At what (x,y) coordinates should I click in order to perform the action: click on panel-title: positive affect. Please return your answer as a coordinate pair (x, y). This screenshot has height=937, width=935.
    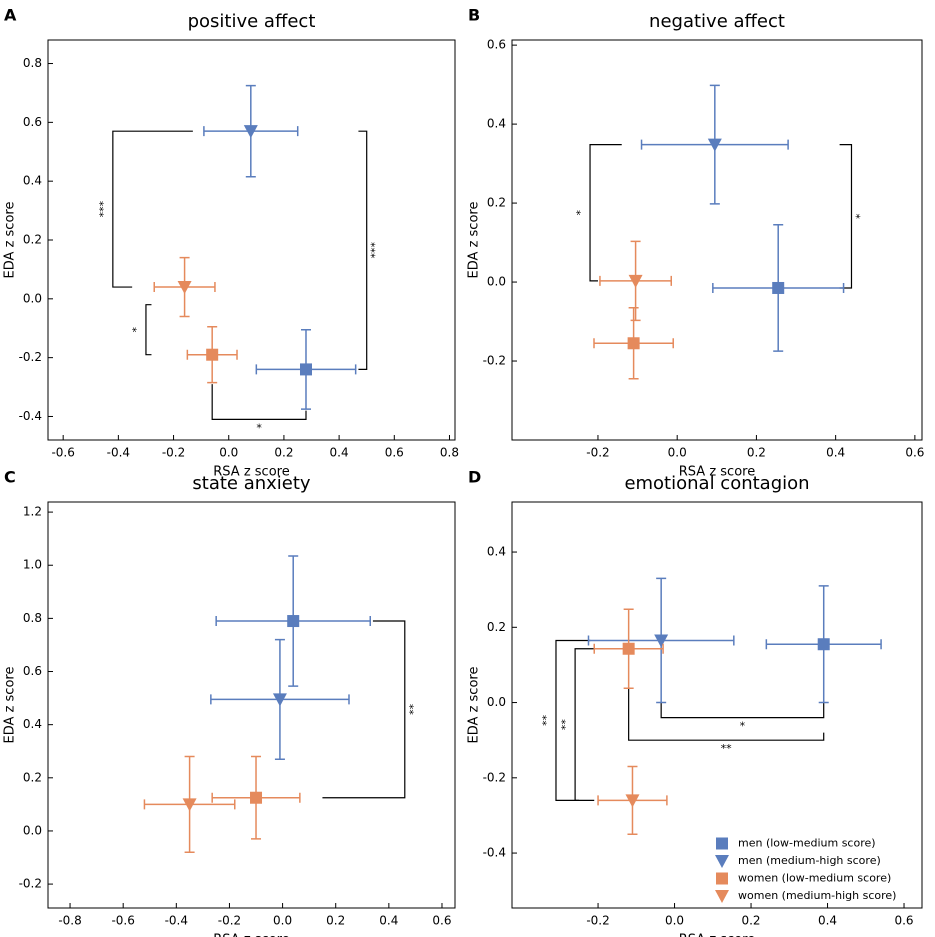
    Looking at the image, I should click on (252, 21).